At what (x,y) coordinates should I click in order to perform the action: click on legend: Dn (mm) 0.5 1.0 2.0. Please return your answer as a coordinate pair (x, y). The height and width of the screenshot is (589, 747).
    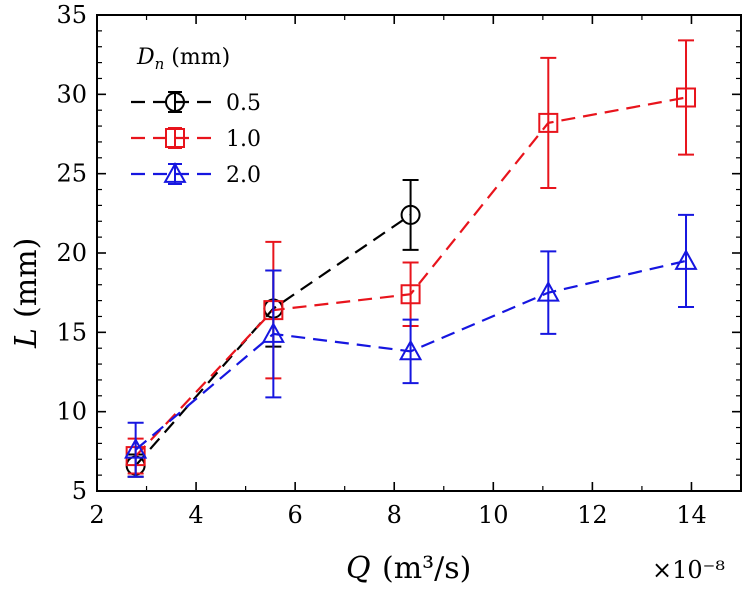
    Looking at the image, I should click on (196, 116).